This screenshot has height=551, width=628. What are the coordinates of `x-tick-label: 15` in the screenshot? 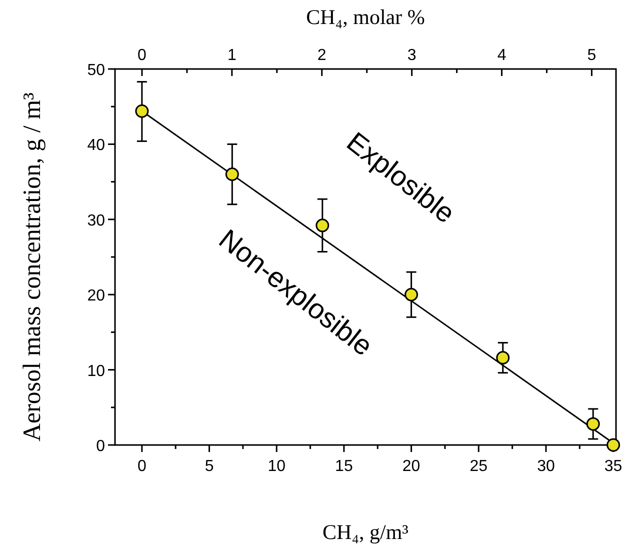 It's located at (344, 466).